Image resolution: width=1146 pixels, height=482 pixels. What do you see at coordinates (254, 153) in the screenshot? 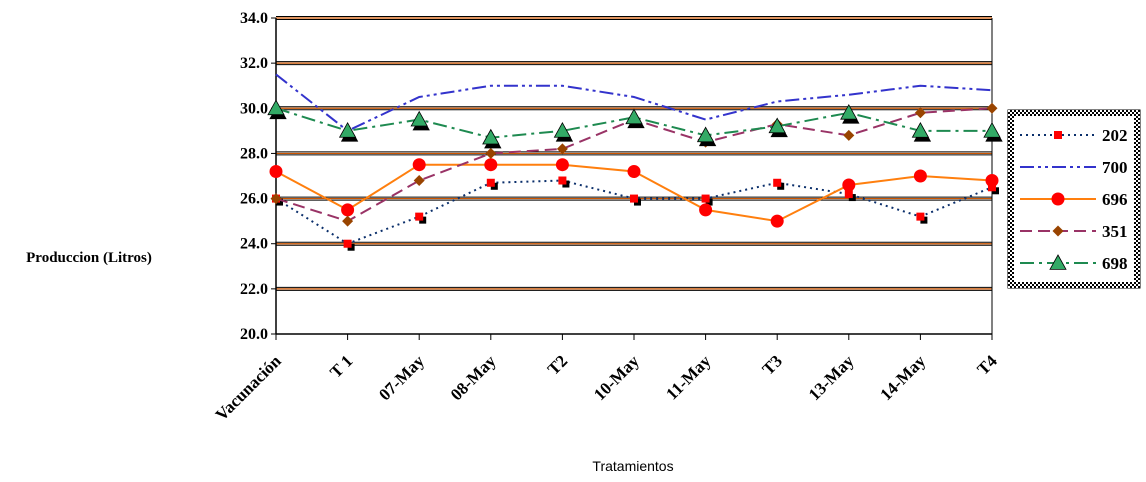
I see `y-tick-label: 28.0` at bounding box center [254, 153].